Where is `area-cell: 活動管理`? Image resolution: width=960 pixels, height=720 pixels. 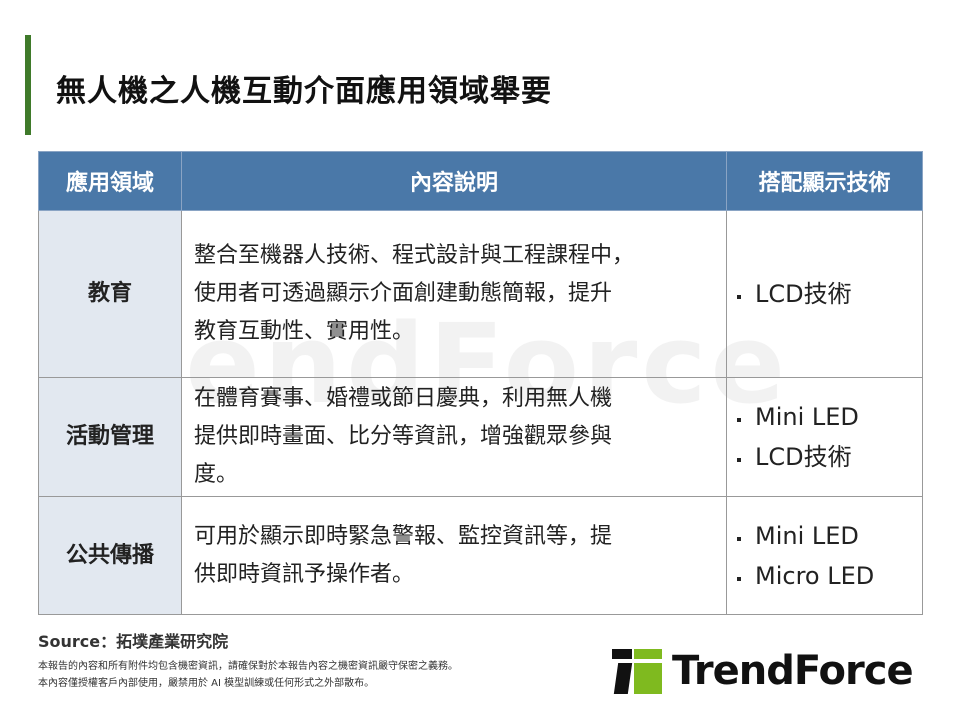
area-cell: 活動管理 is located at coordinates (110, 437).